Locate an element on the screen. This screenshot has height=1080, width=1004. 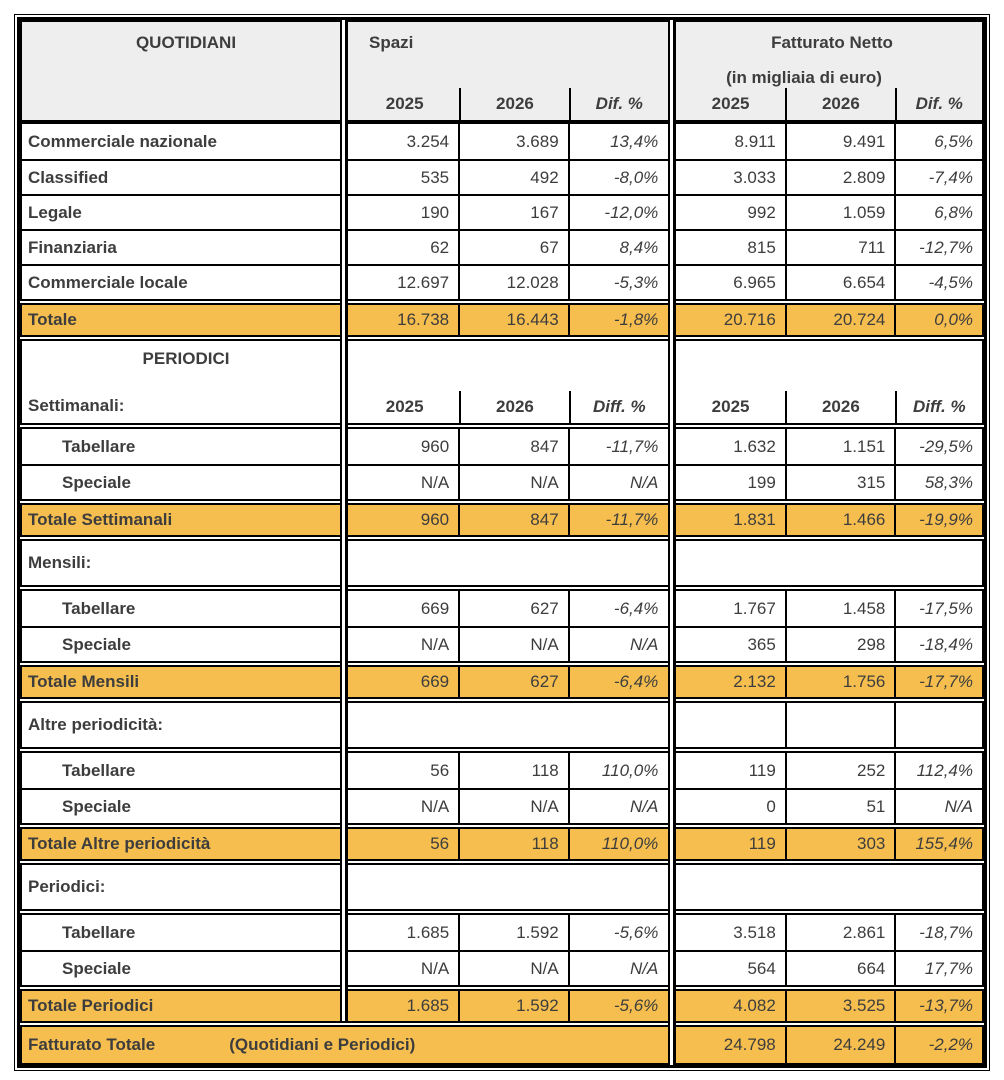
cell-value: -4,5% is located at coordinates (938, 282).